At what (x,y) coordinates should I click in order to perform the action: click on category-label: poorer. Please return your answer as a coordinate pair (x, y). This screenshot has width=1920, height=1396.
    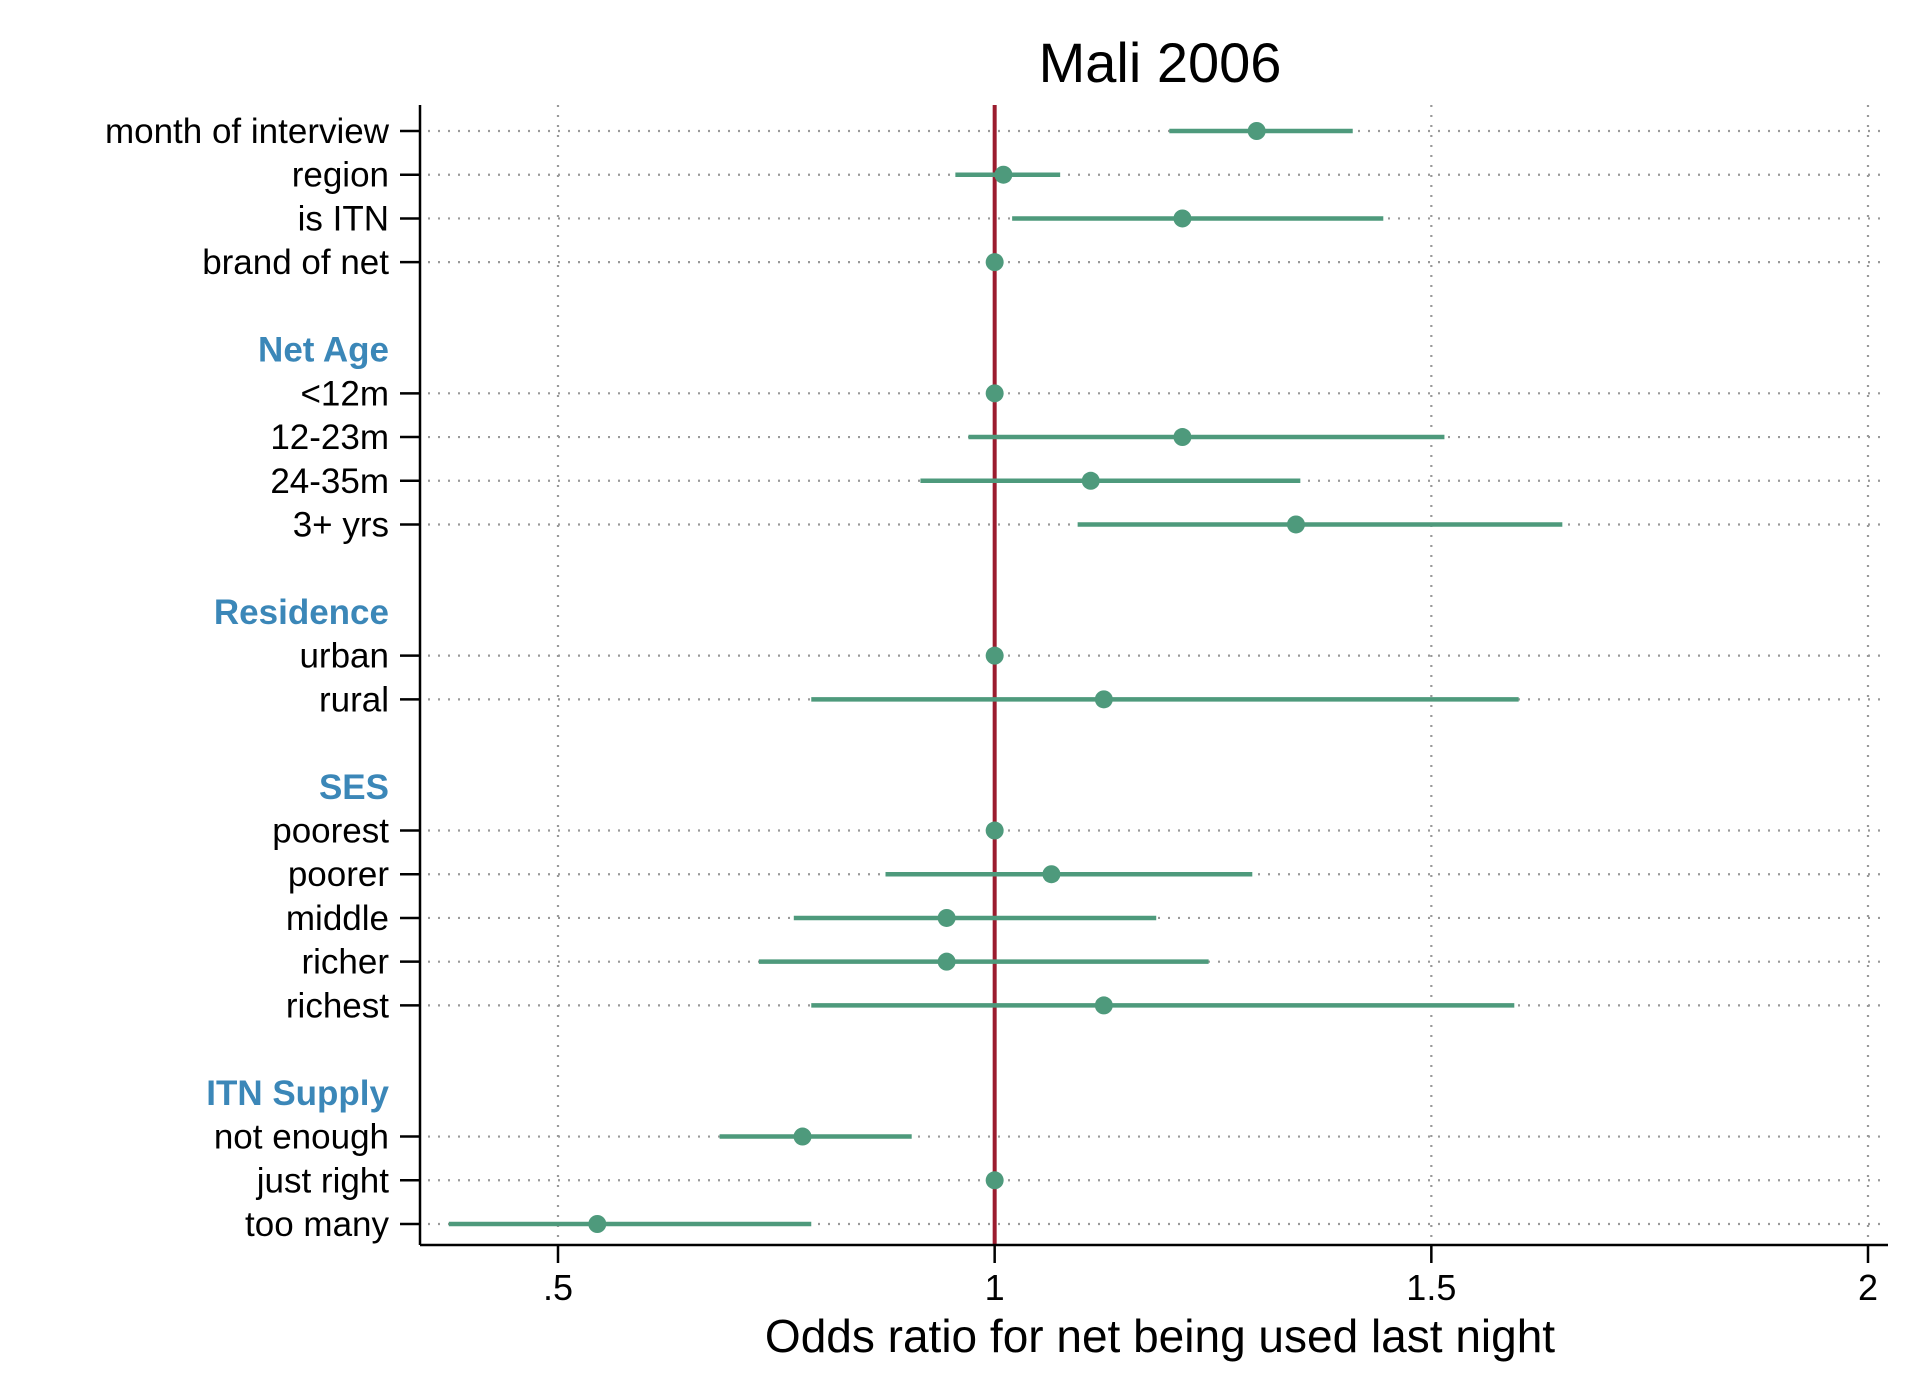
    Looking at the image, I should click on (339, 874).